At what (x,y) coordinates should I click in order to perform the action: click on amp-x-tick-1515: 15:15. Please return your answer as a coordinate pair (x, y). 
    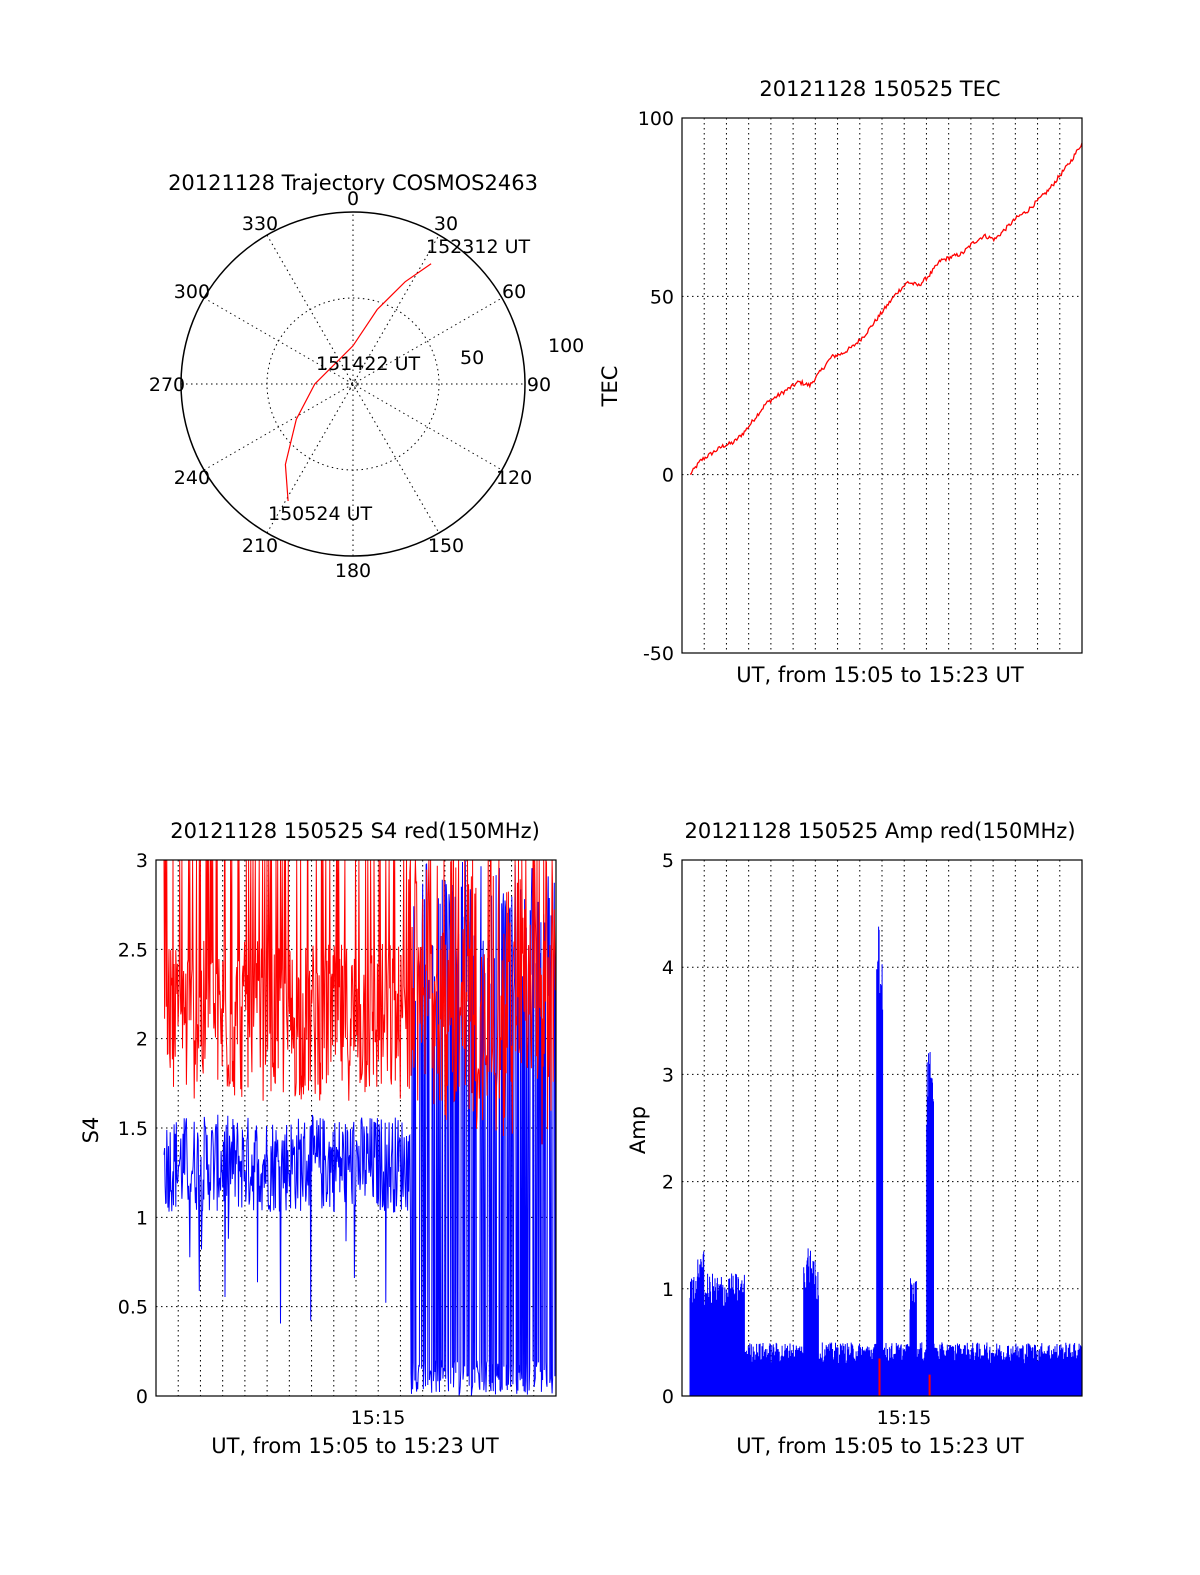
    Looking at the image, I should click on (904, 1418).